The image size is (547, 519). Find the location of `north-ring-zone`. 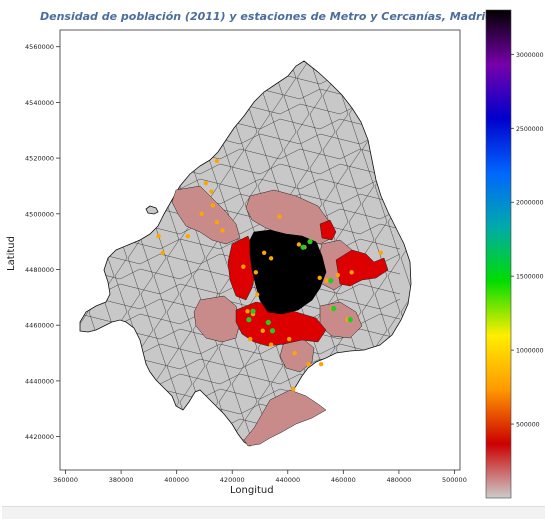

north-ring-zone is located at coordinates (289, 217).